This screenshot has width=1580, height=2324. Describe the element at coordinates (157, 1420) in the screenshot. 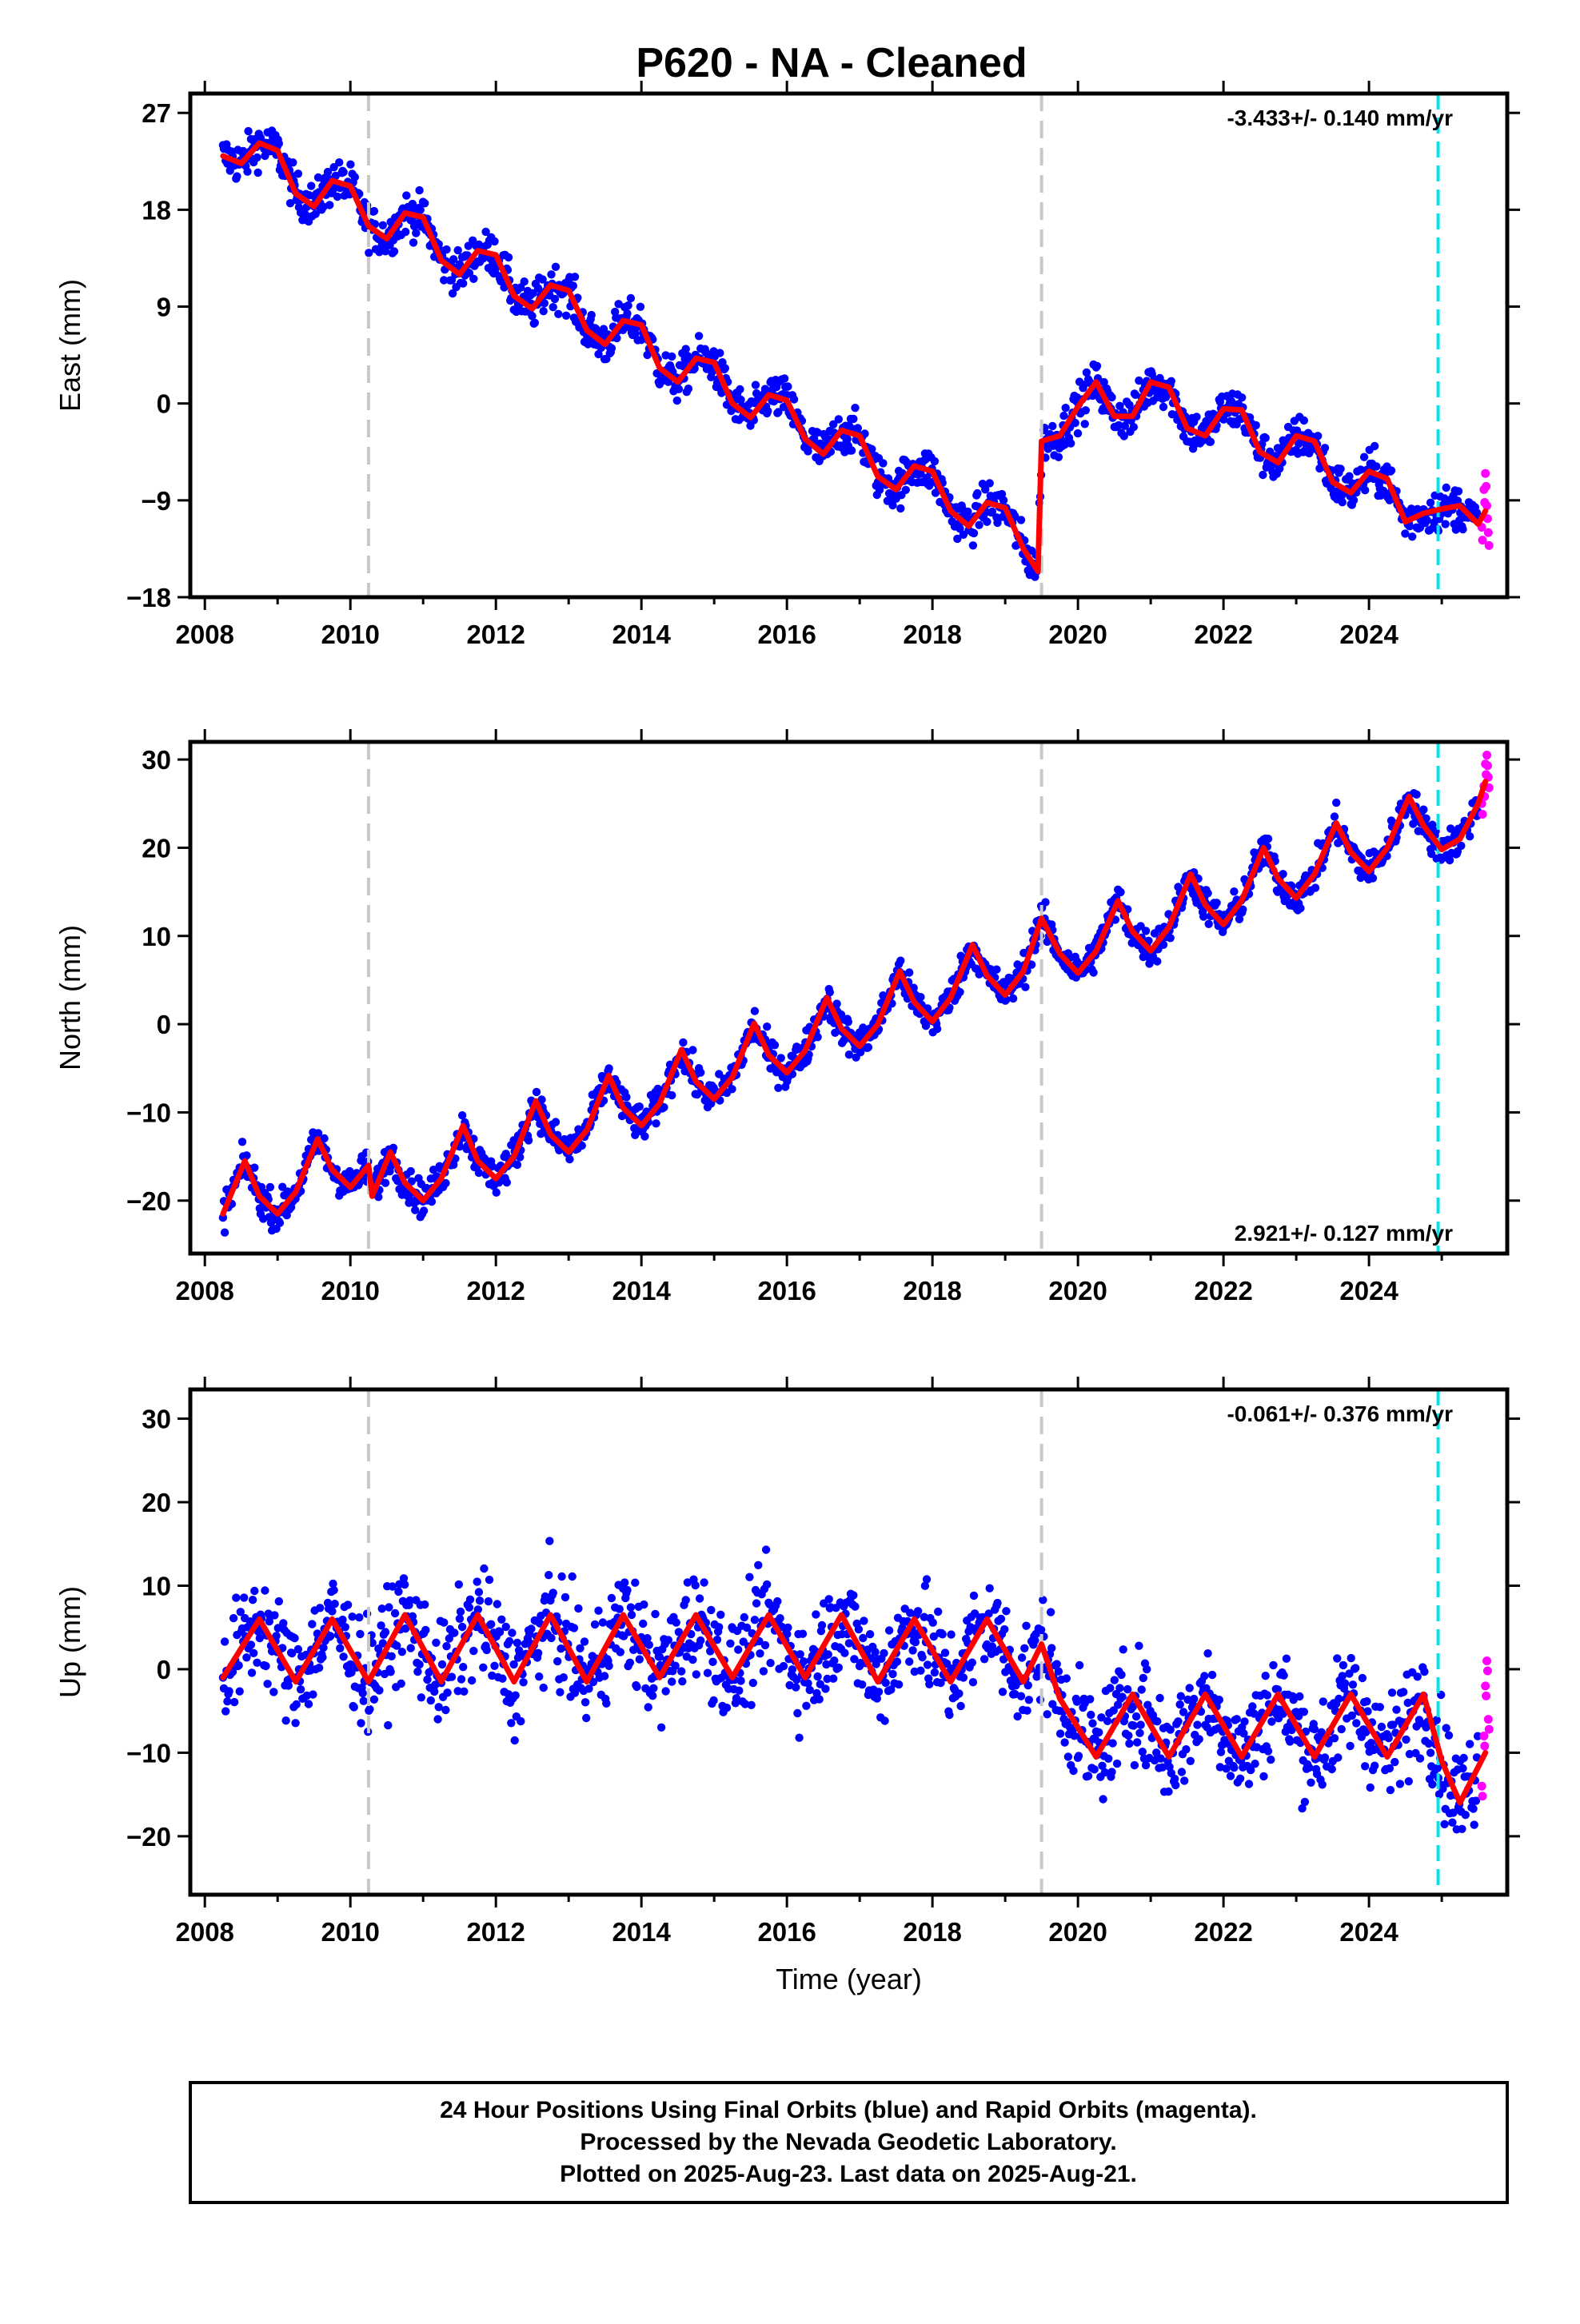

I see `y-tick-label: 30` at that location.